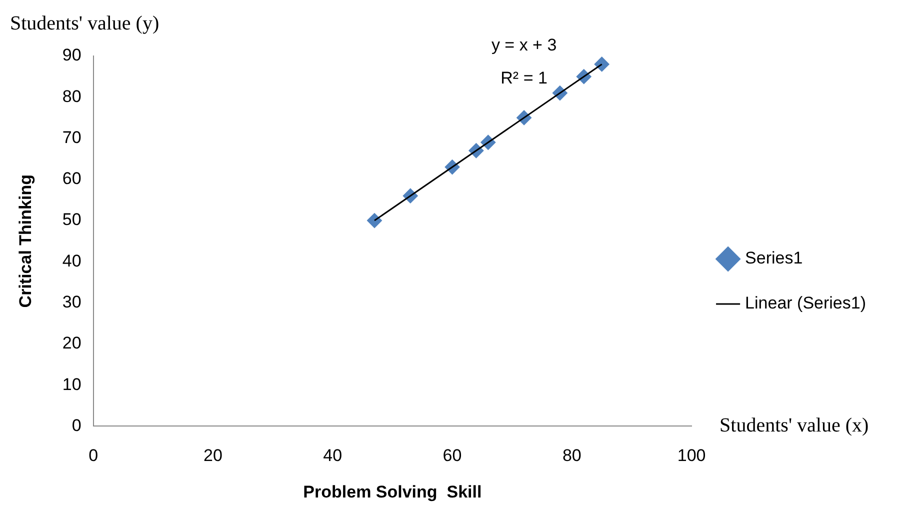  What do you see at coordinates (72, 220) in the screenshot?
I see `y-tick-label: 50` at bounding box center [72, 220].